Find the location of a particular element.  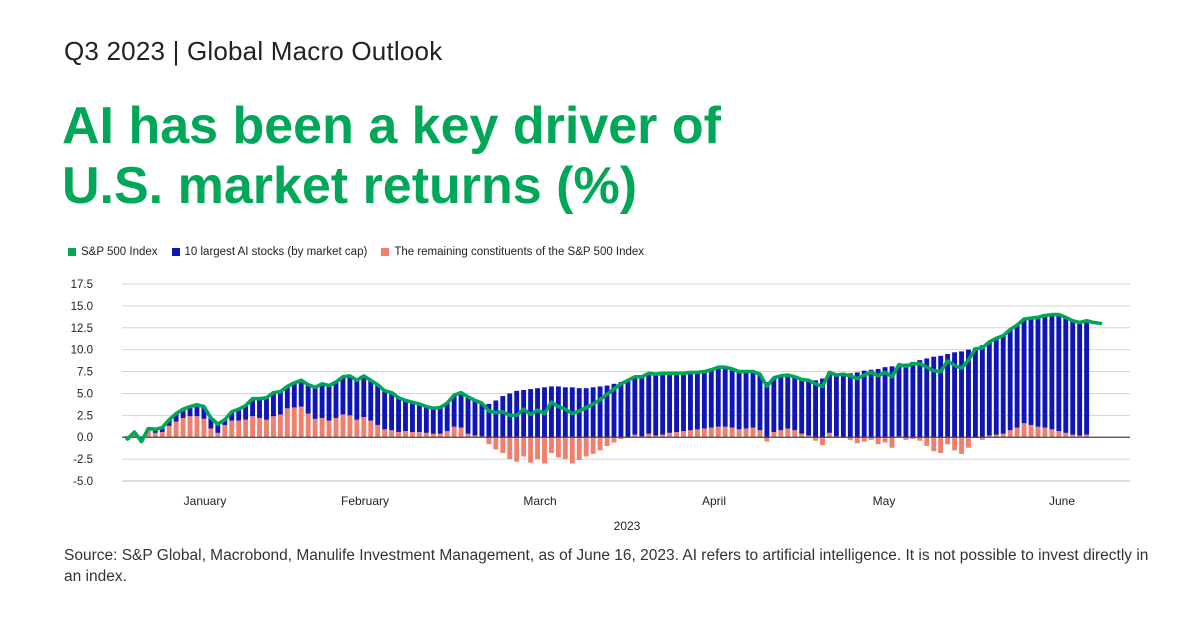

y-tick-label: 12.5 is located at coordinates (82, 329).